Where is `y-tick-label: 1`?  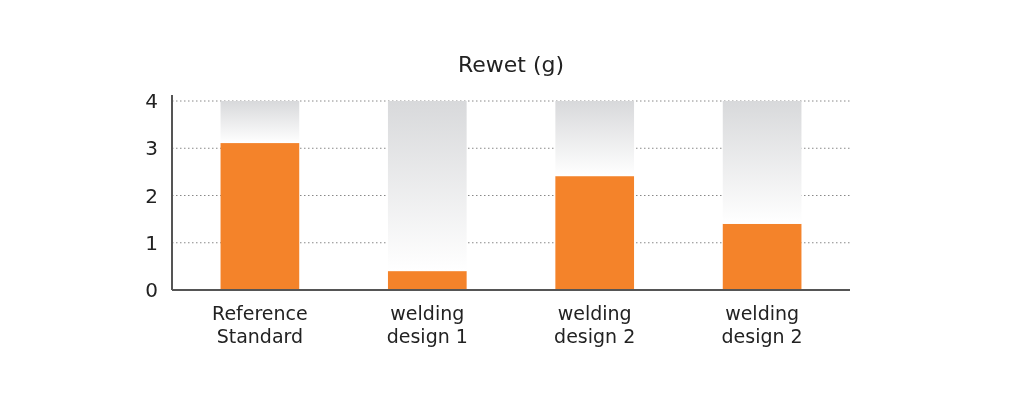
y-tick-label: 1 is located at coordinates (151, 242).